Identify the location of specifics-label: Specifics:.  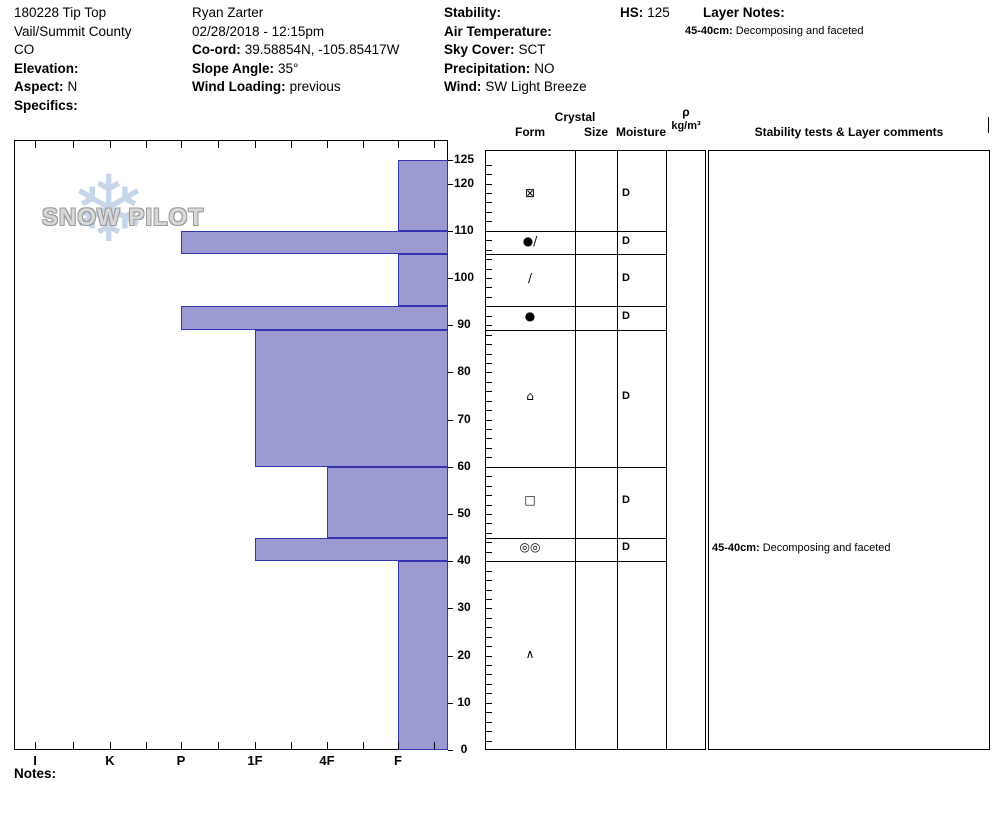
(46, 105).